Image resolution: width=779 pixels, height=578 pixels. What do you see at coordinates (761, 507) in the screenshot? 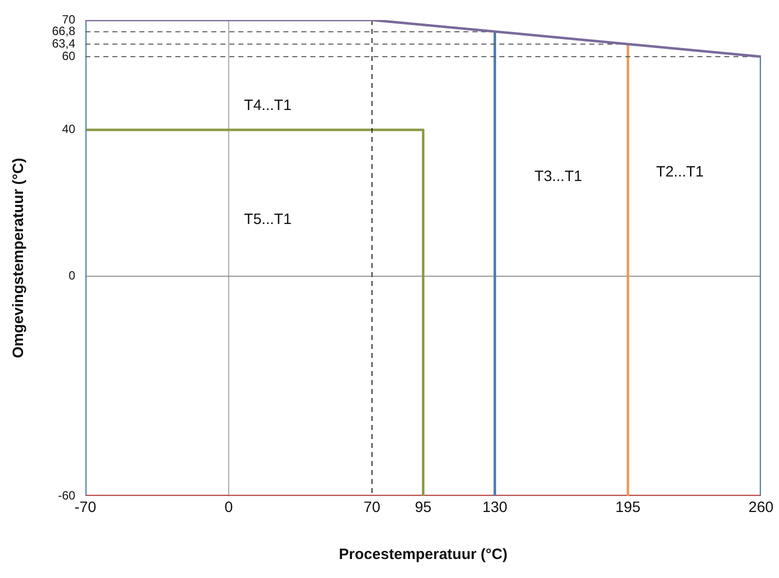
I see `x-tick-label: 260` at bounding box center [761, 507].